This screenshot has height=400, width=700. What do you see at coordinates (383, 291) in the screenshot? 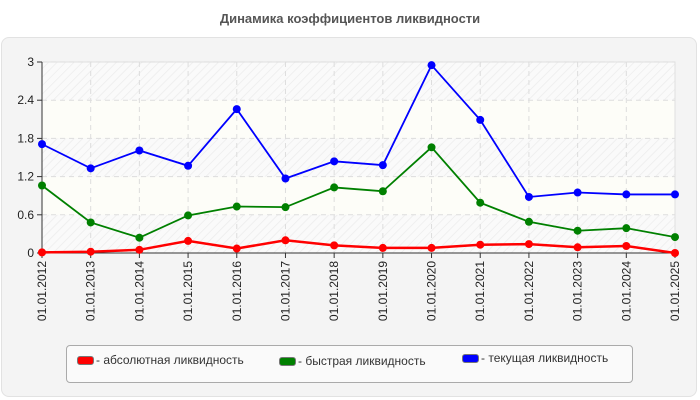
I see `x-tick-label: 01.01.2019` at bounding box center [383, 291].